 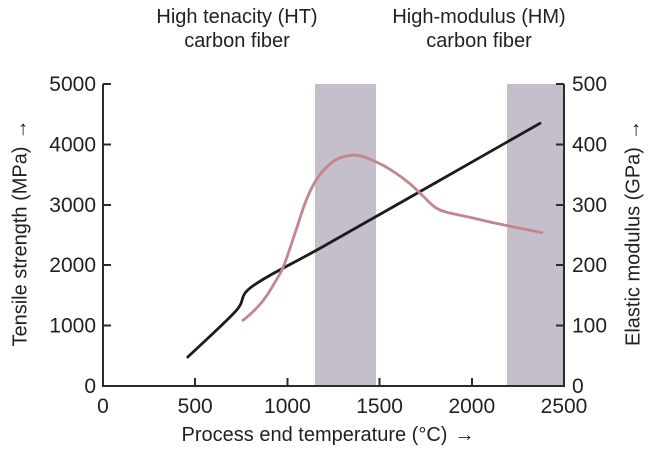 I want to click on region-title-line1: High-modulus (HM), so click(x=479, y=17).